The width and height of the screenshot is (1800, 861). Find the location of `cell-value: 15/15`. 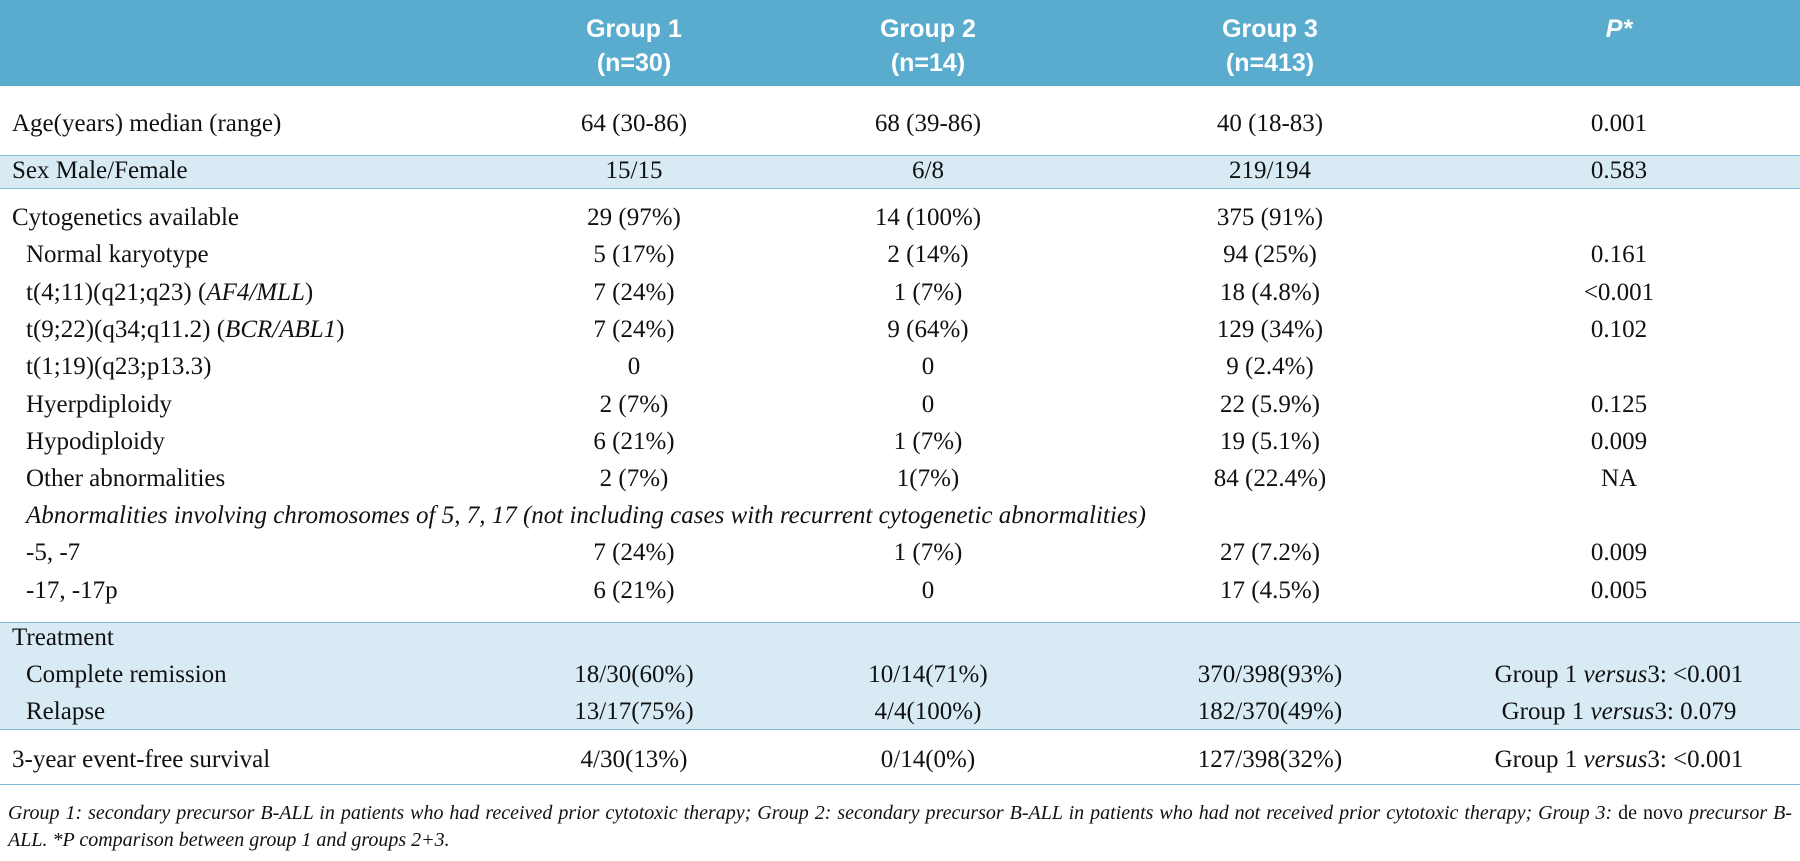

cell-value: 15/15 is located at coordinates (634, 170).